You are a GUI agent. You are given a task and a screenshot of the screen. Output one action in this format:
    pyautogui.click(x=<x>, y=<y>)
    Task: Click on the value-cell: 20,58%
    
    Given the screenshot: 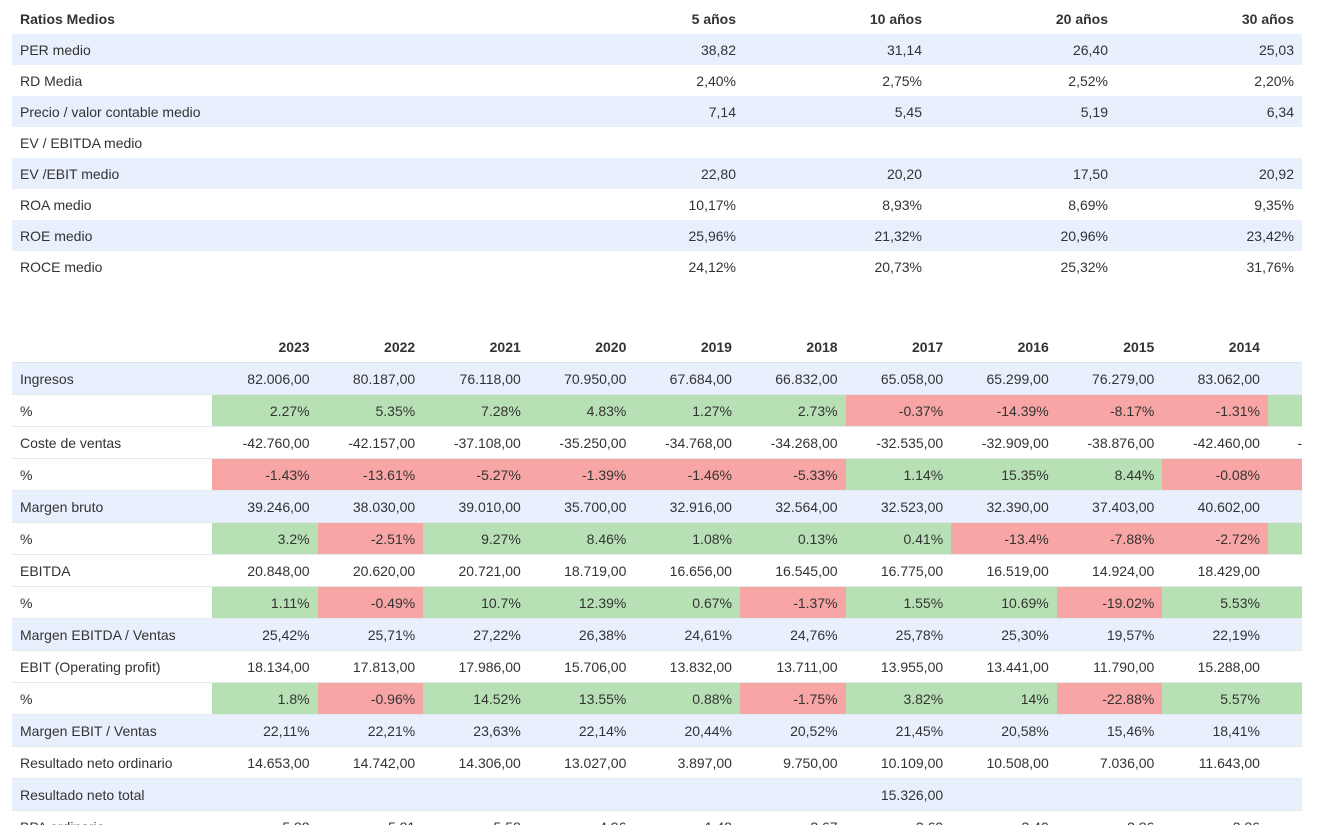 What is the action you would take?
    pyautogui.click(x=1004, y=730)
    